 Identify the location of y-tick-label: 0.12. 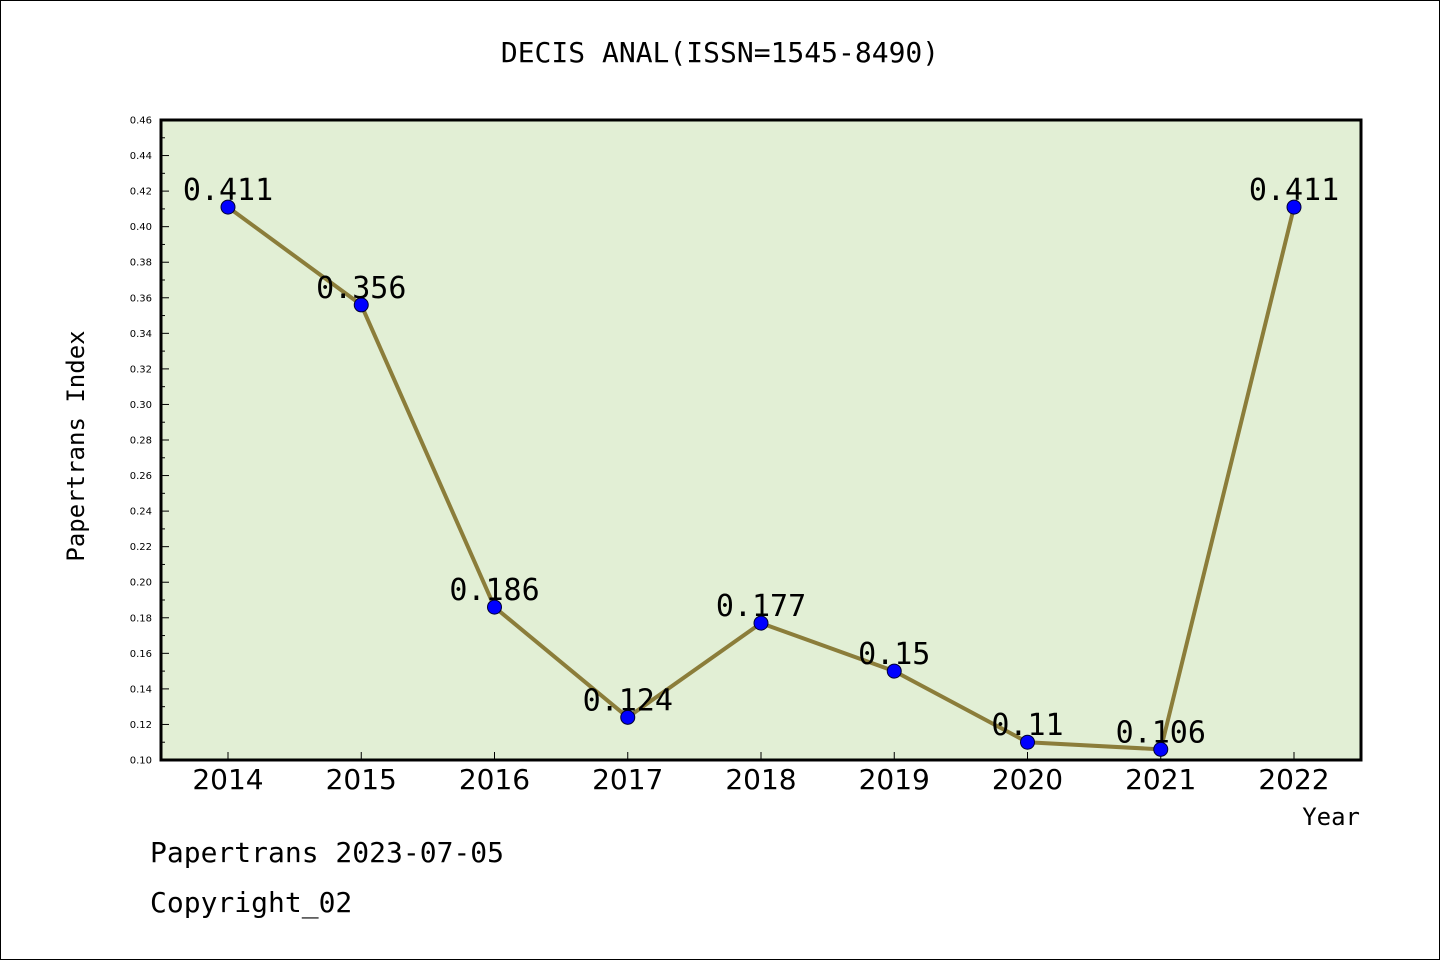
(141, 725).